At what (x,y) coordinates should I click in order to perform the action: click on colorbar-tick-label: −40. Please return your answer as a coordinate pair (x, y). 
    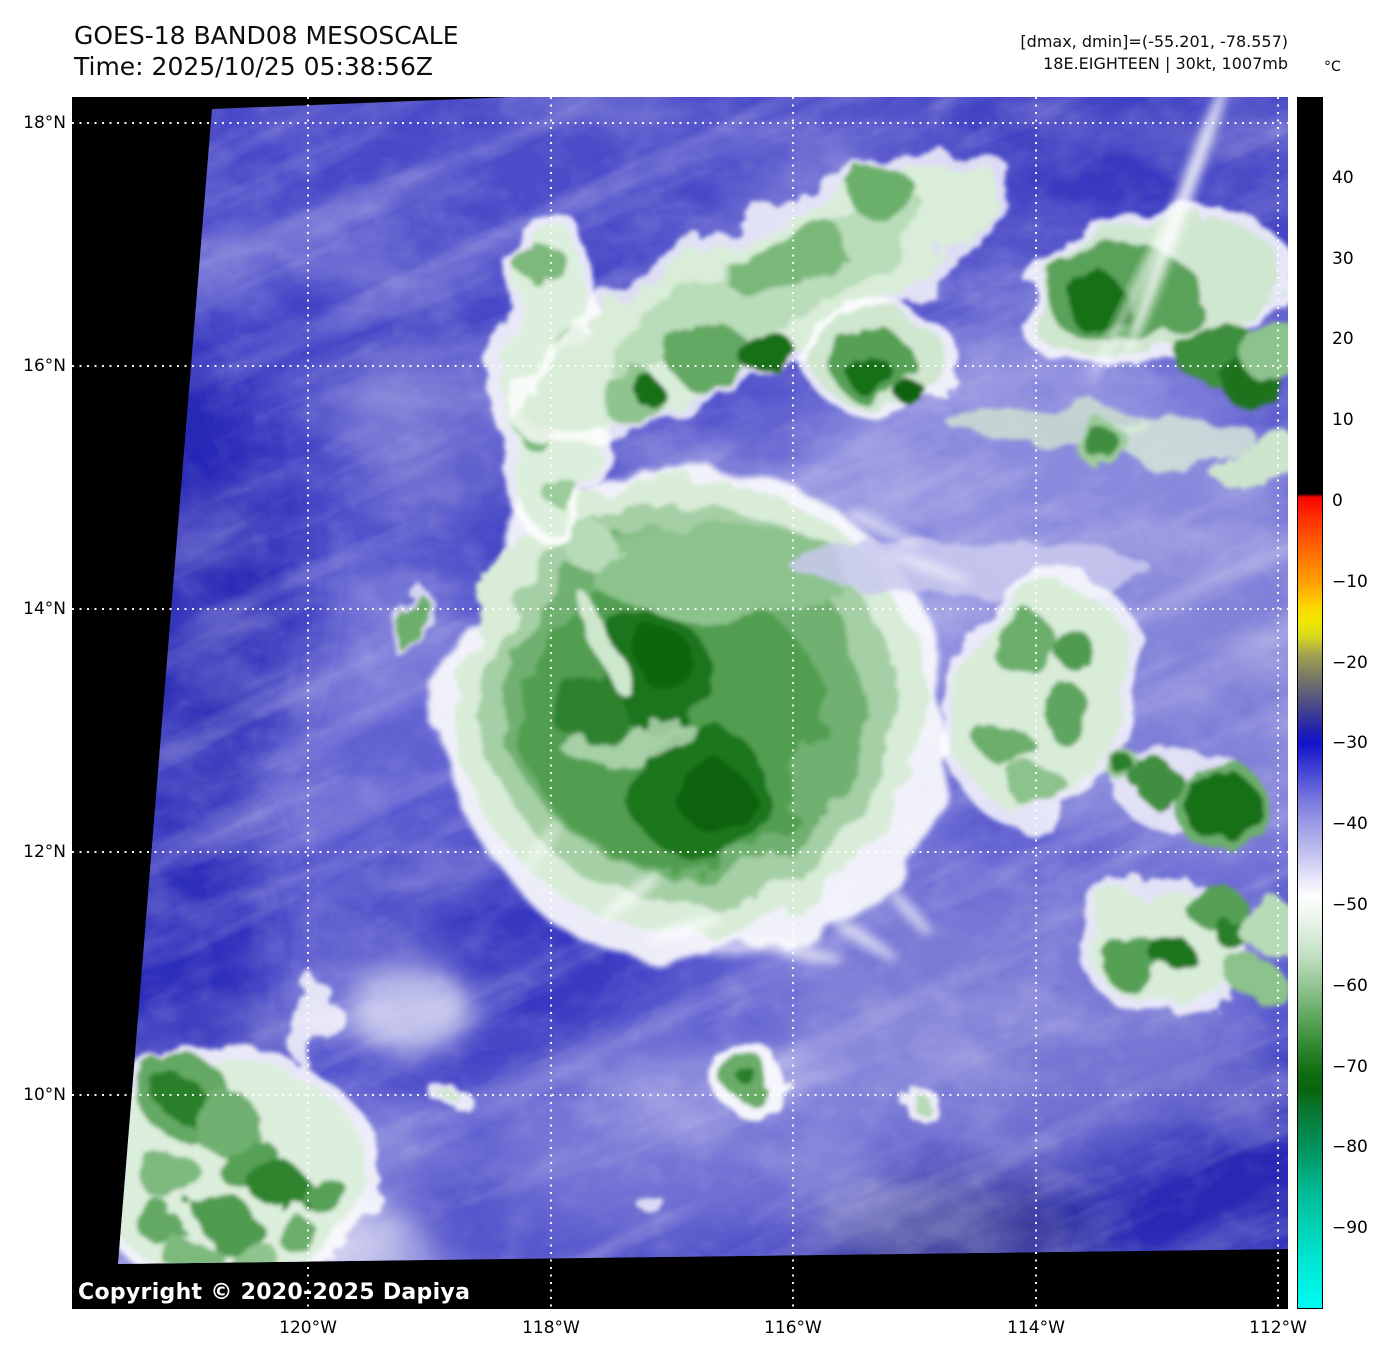
    Looking at the image, I should click on (1350, 824).